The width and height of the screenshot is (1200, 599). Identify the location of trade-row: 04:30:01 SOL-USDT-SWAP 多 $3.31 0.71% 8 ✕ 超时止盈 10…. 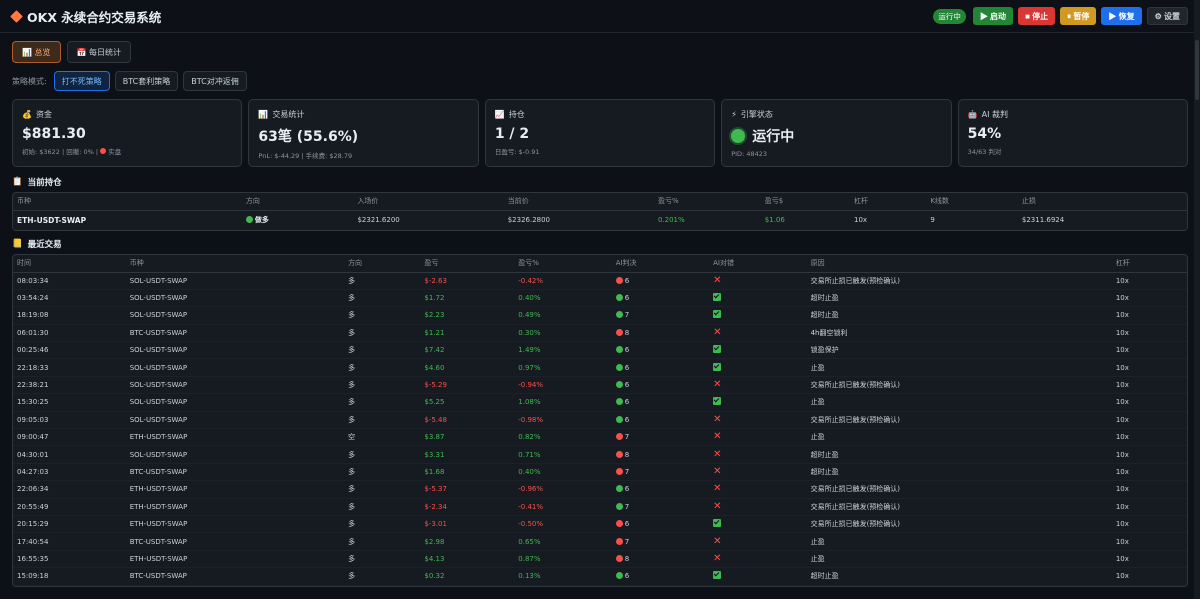
(600, 454).